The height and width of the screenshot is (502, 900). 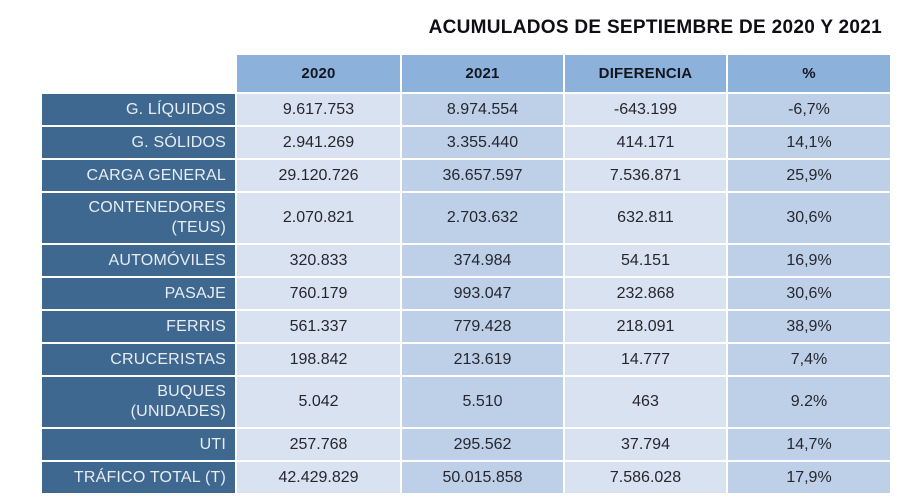 I want to click on data-cell: 295.562, so click(x=482, y=444).